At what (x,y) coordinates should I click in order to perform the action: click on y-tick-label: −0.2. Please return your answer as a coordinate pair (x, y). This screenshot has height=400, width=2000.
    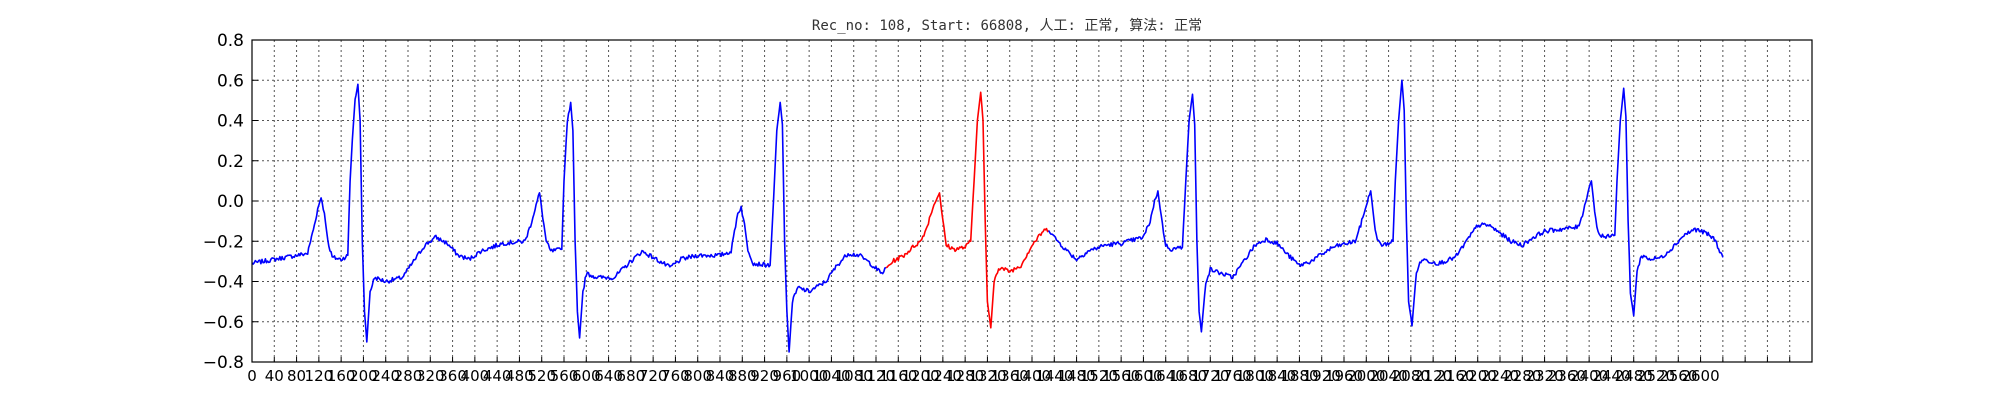
    Looking at the image, I should click on (223, 242).